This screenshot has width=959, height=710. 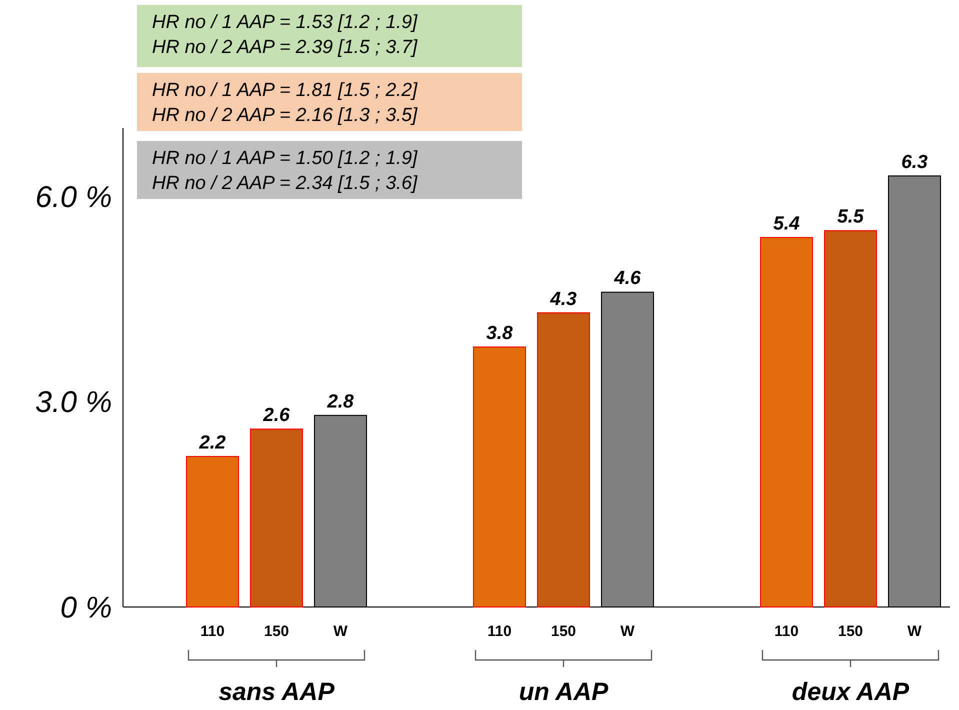 I want to click on annotation: HR no / 1 AAP = 1.50 [1.2 ; 1.9], so click(x=285, y=158).